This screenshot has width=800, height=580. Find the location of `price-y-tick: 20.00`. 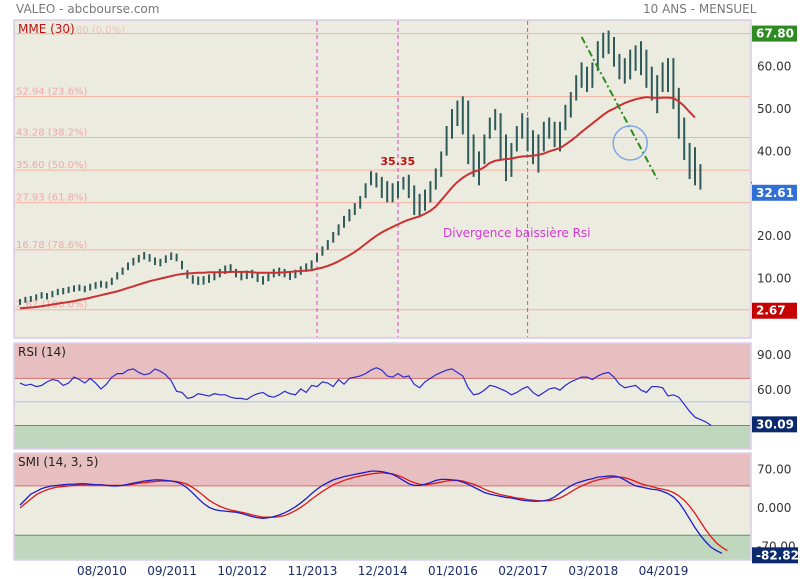

price-y-tick: 20.00 is located at coordinates (774, 236).